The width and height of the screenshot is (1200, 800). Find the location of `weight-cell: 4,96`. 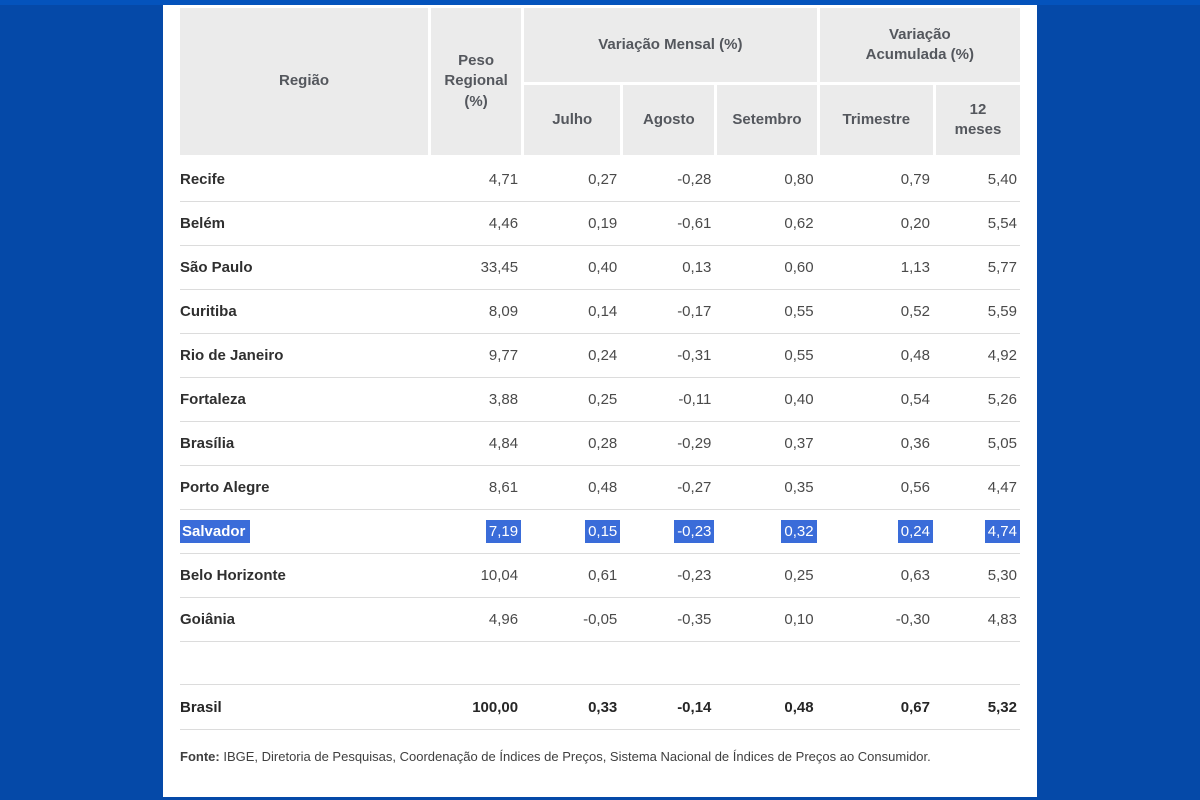

weight-cell: 4,96 is located at coordinates (503, 619).